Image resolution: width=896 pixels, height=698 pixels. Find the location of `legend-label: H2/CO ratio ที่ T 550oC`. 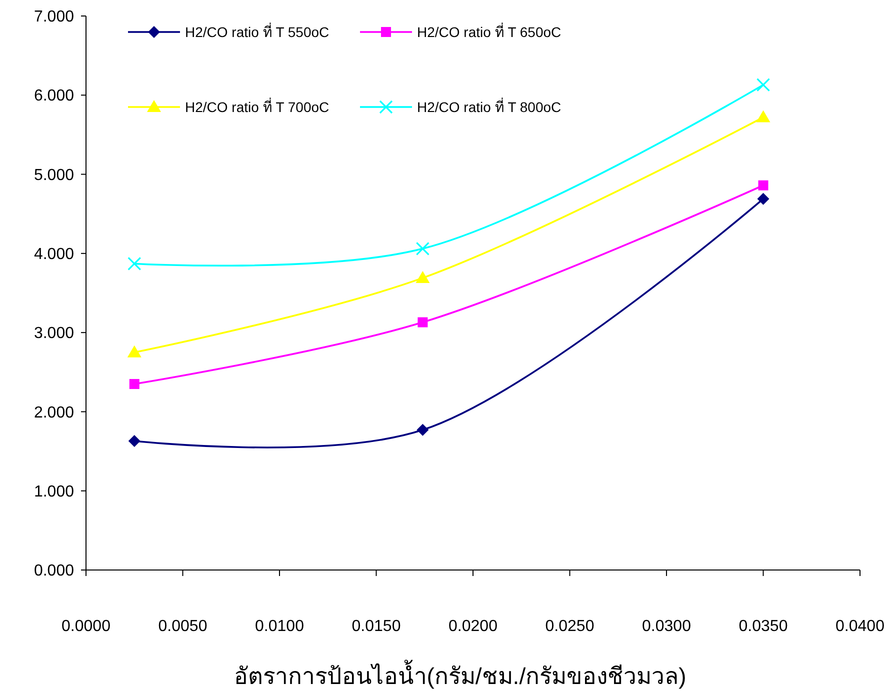

legend-label: H2/CO ratio ที่ T 550oC is located at coordinates (257, 31).